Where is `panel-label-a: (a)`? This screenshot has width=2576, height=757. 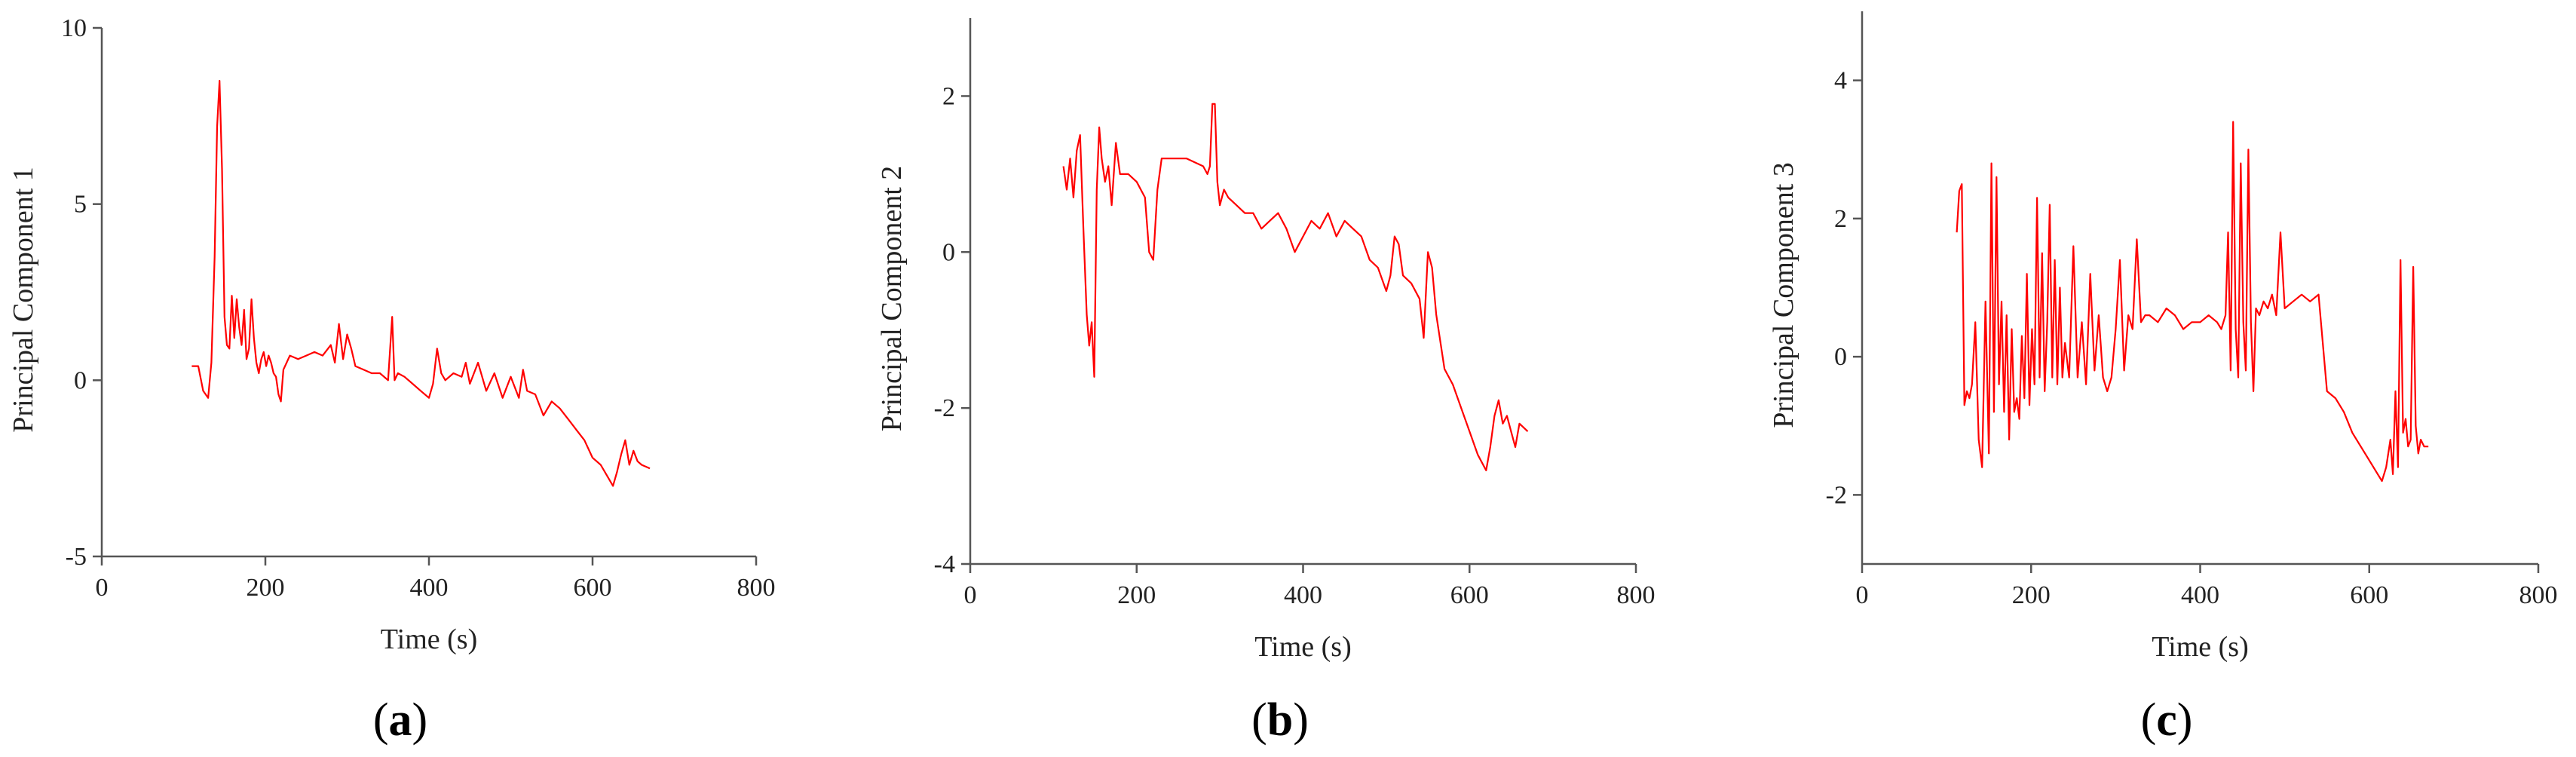
panel-label-a: (a) is located at coordinates (400, 720).